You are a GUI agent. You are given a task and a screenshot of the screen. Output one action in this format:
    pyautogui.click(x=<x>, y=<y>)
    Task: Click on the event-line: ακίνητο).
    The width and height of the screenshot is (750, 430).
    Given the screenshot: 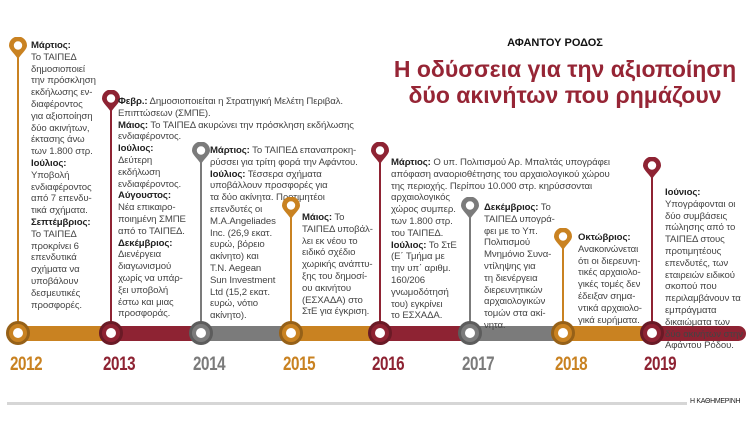 What is the action you would take?
    pyautogui.click(x=284, y=316)
    